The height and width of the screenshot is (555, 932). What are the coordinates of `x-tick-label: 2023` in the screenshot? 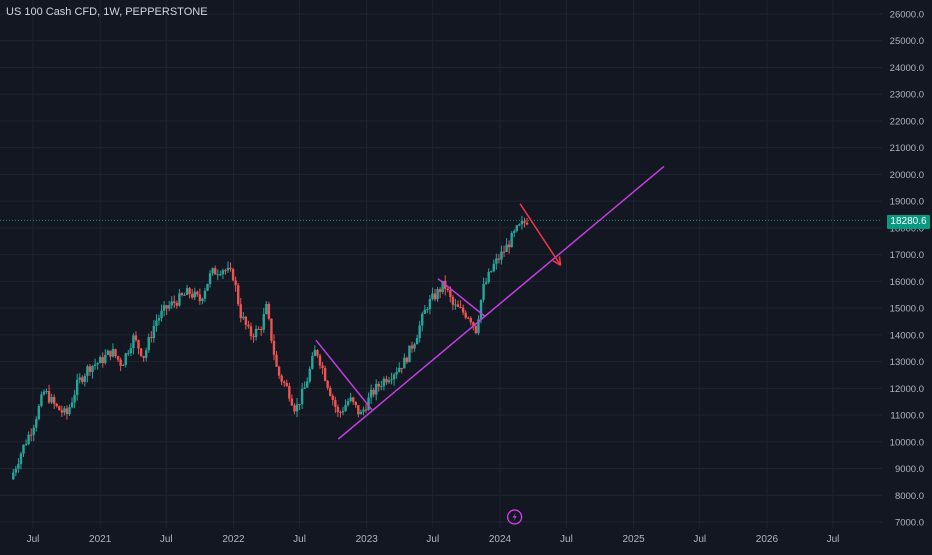 It's located at (367, 539).